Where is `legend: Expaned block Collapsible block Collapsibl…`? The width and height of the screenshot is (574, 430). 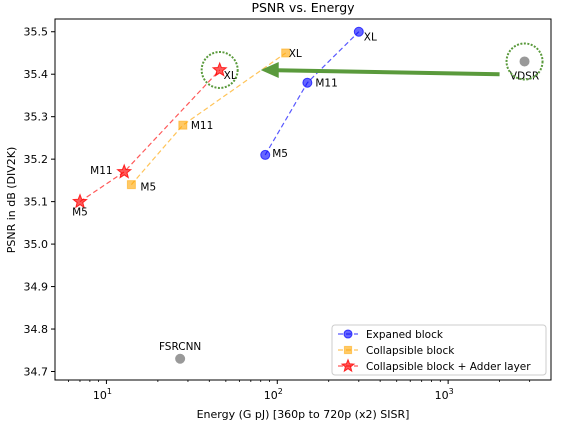 legend: Expaned block Collapsible block Collapsibl… is located at coordinates (439, 350).